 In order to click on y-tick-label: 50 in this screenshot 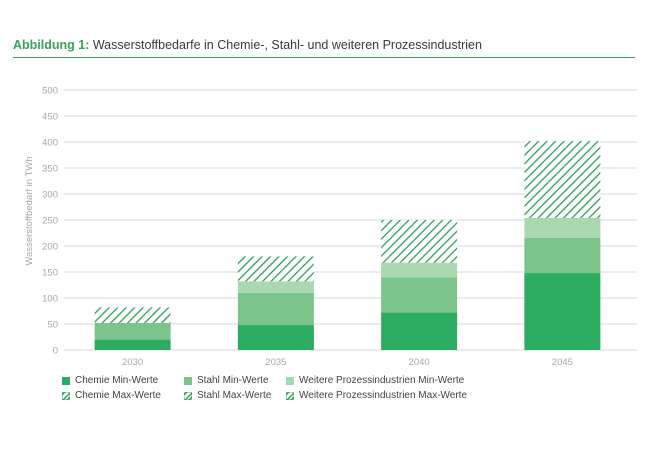, I will do `click(52, 325)`.